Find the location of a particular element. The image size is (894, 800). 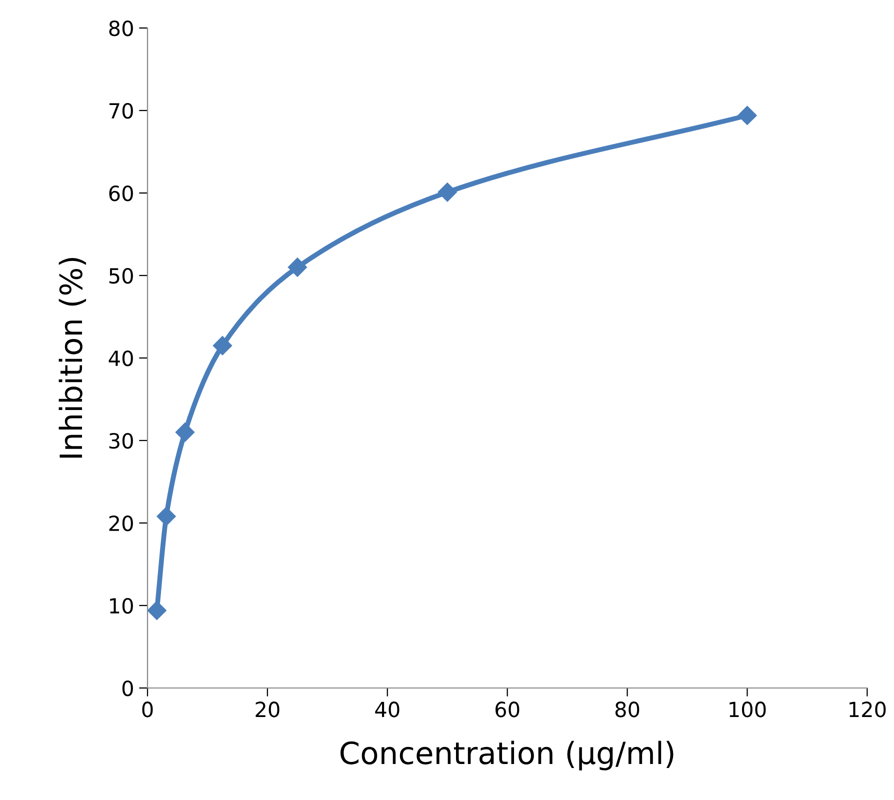

x-tick-label: 0 is located at coordinates (147, 710).